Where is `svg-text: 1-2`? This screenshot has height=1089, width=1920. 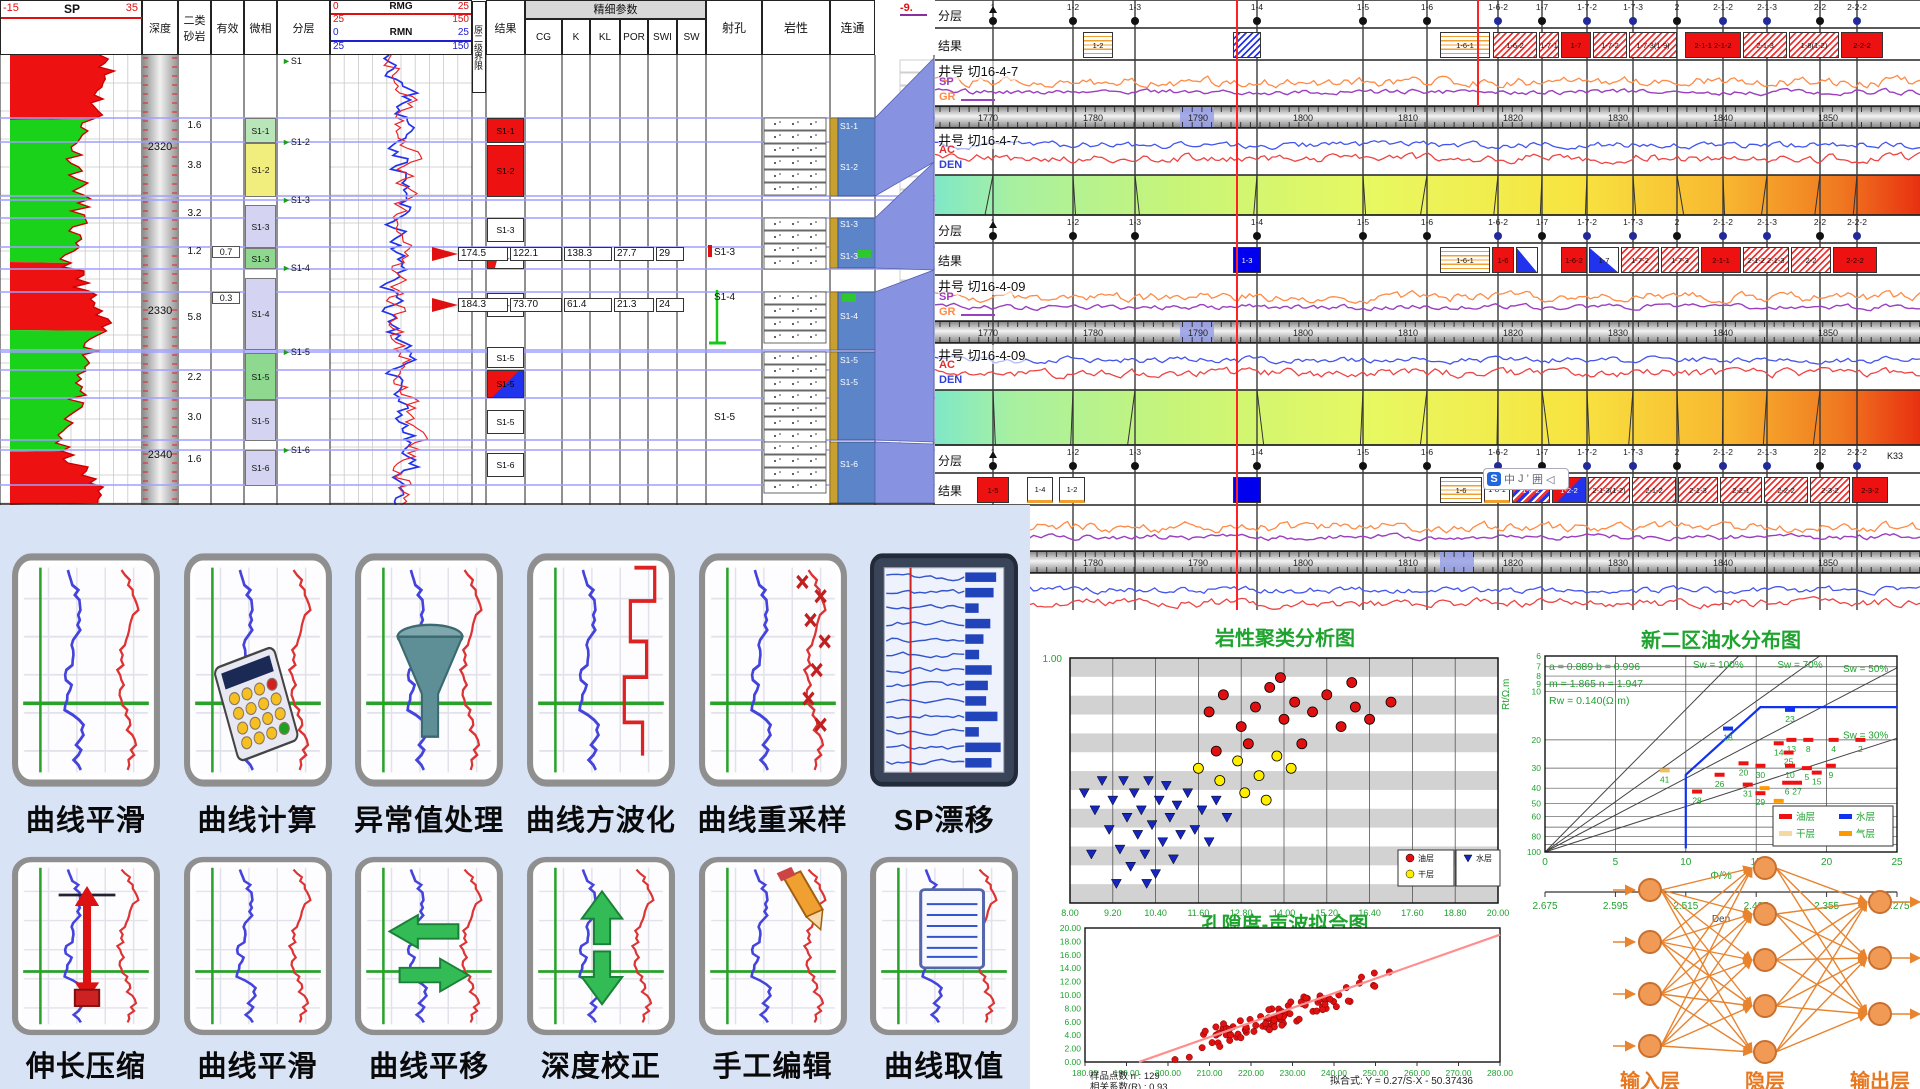 svg-text: 1-2 is located at coordinates (1073, 222).